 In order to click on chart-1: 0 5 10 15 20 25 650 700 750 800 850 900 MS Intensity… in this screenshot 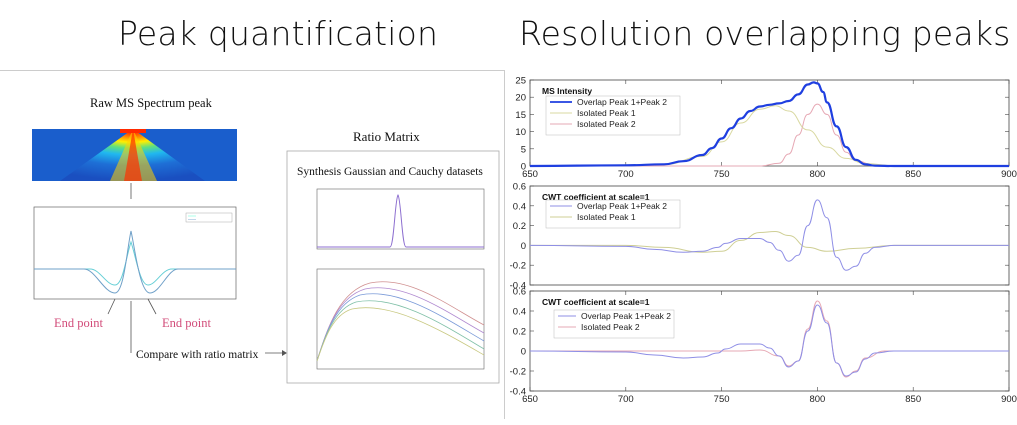, I will do `click(766, 128)`.